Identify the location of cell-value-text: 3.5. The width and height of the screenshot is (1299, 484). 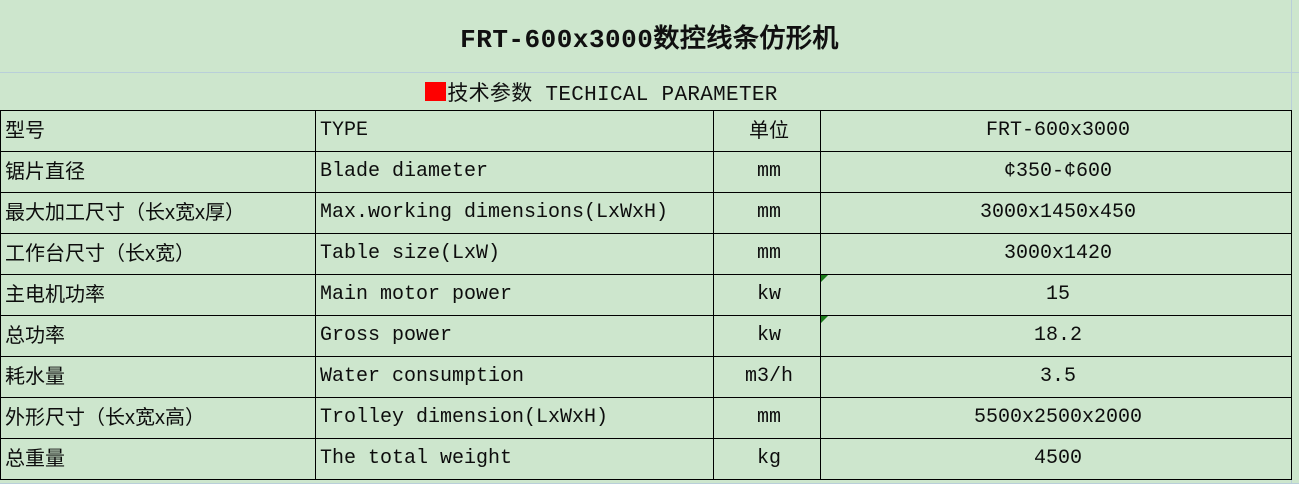
(1057, 376).